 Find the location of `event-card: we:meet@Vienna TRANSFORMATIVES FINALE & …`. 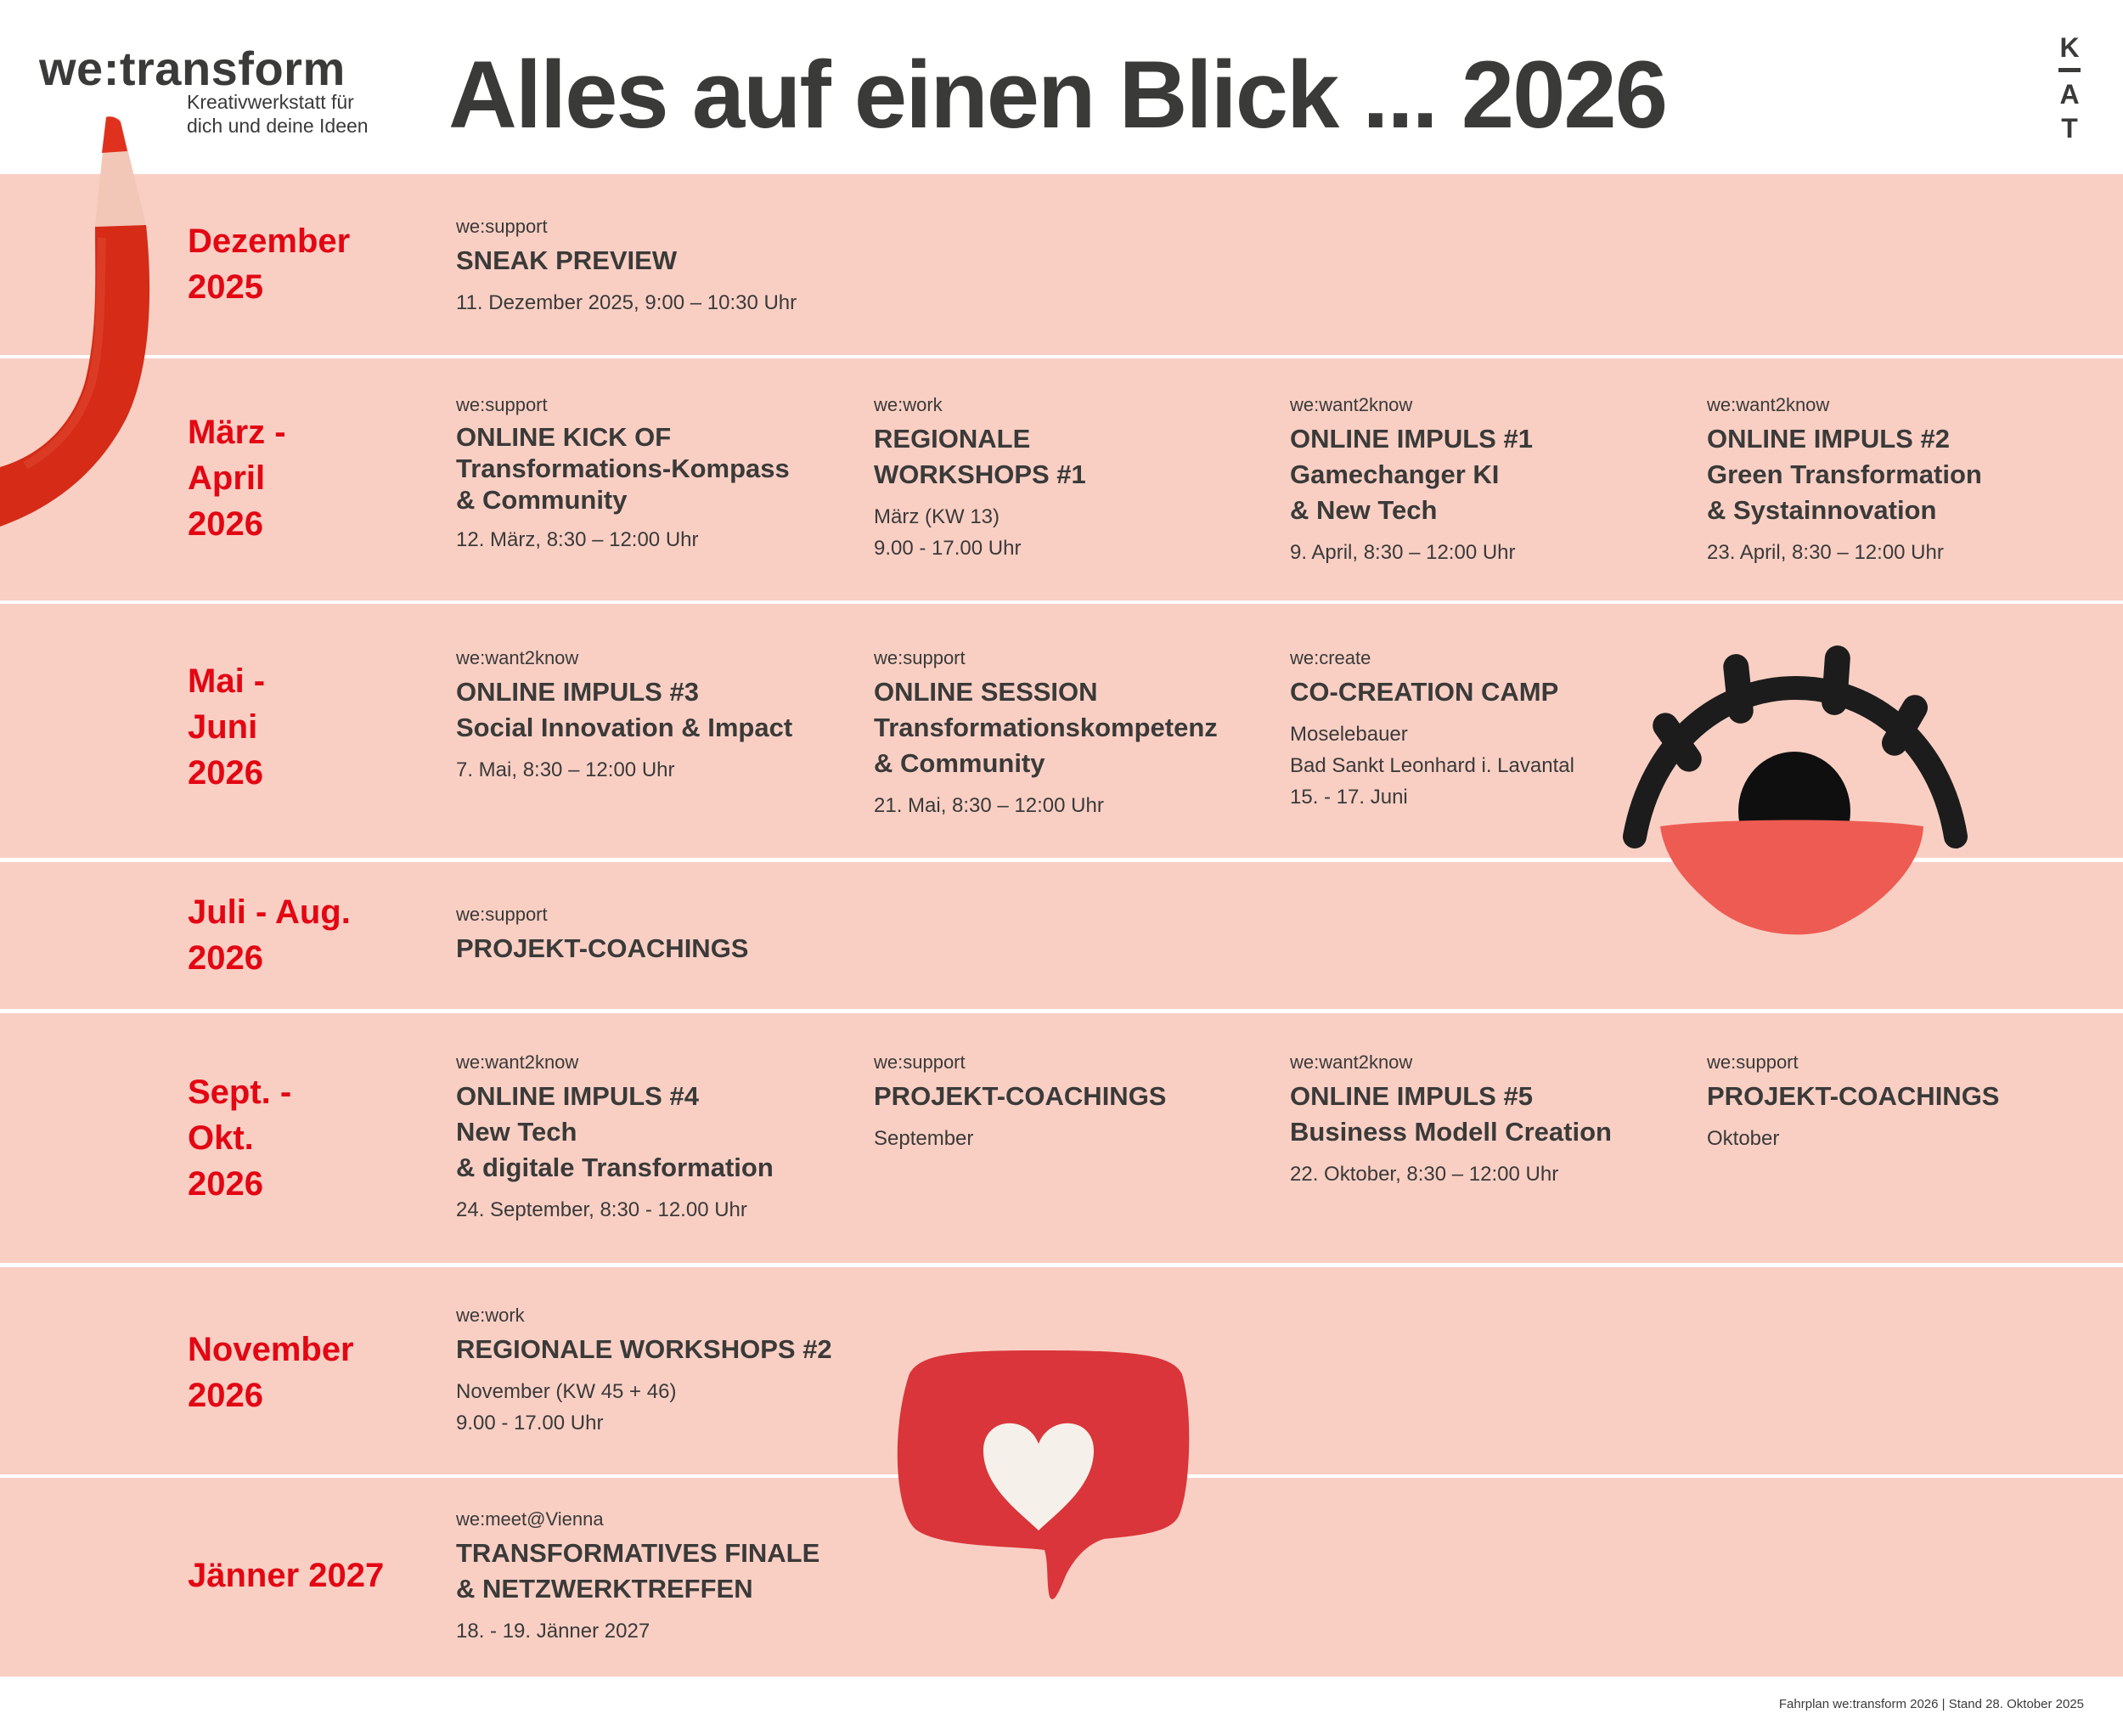

event-card: we:meet@Vienna TRANSFORMATIVES FINALE & … is located at coordinates (655, 1577).